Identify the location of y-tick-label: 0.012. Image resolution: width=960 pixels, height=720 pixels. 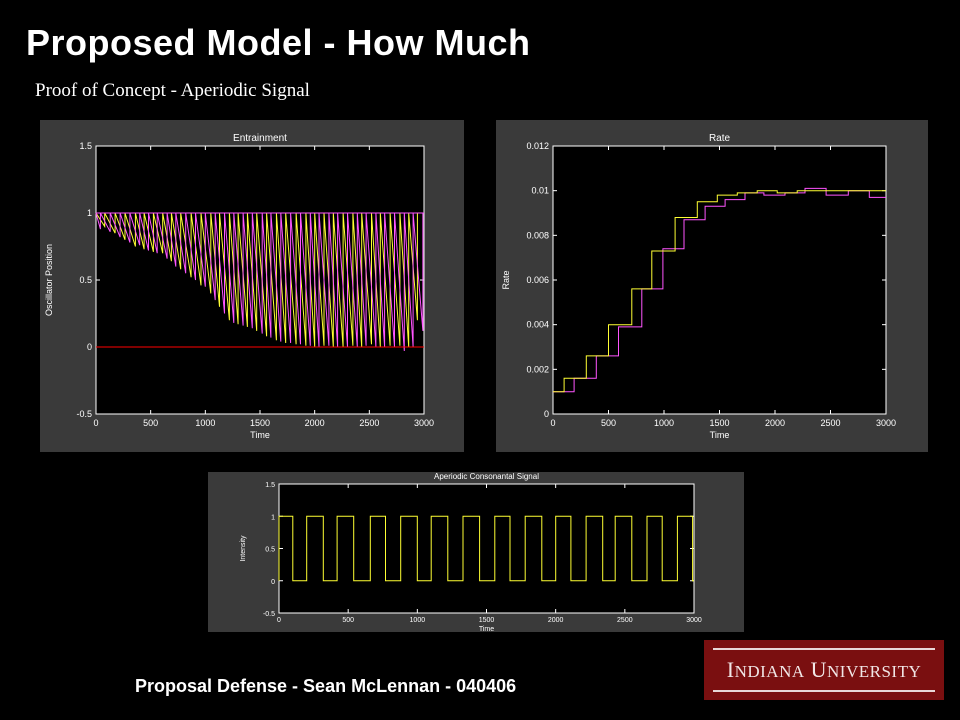
(537, 146).